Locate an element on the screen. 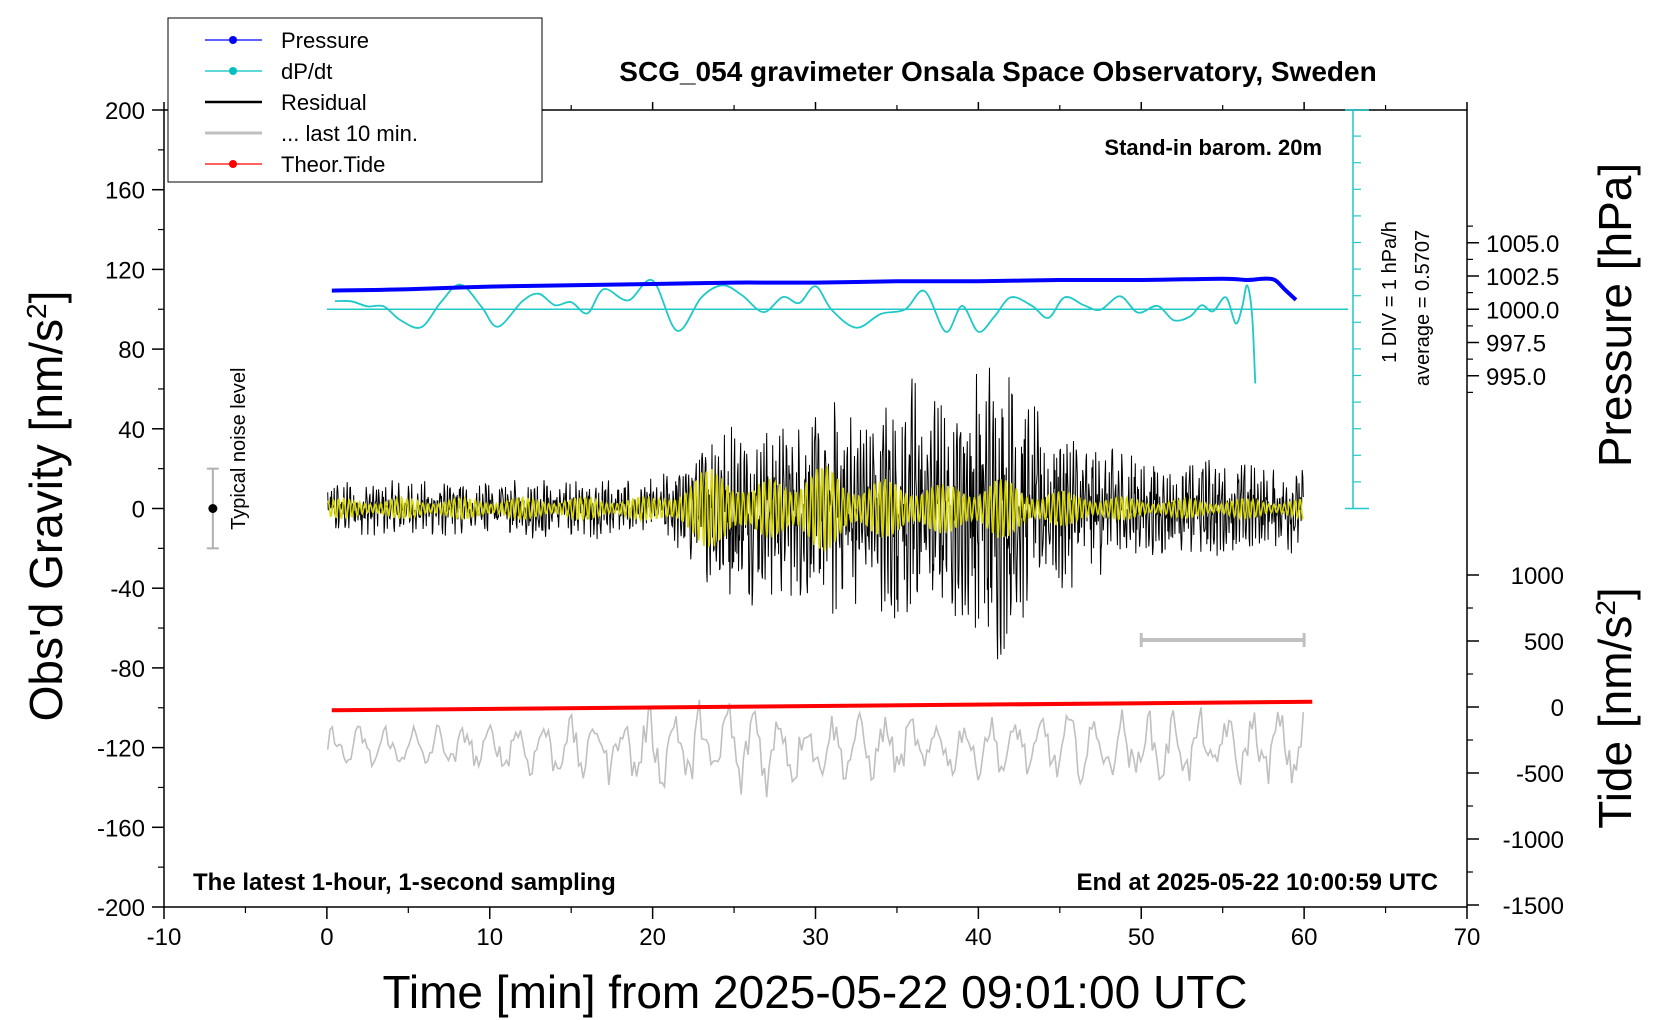 This screenshot has height=1020, width=1660. legend-label: Theor.Tide is located at coordinates (333, 164).